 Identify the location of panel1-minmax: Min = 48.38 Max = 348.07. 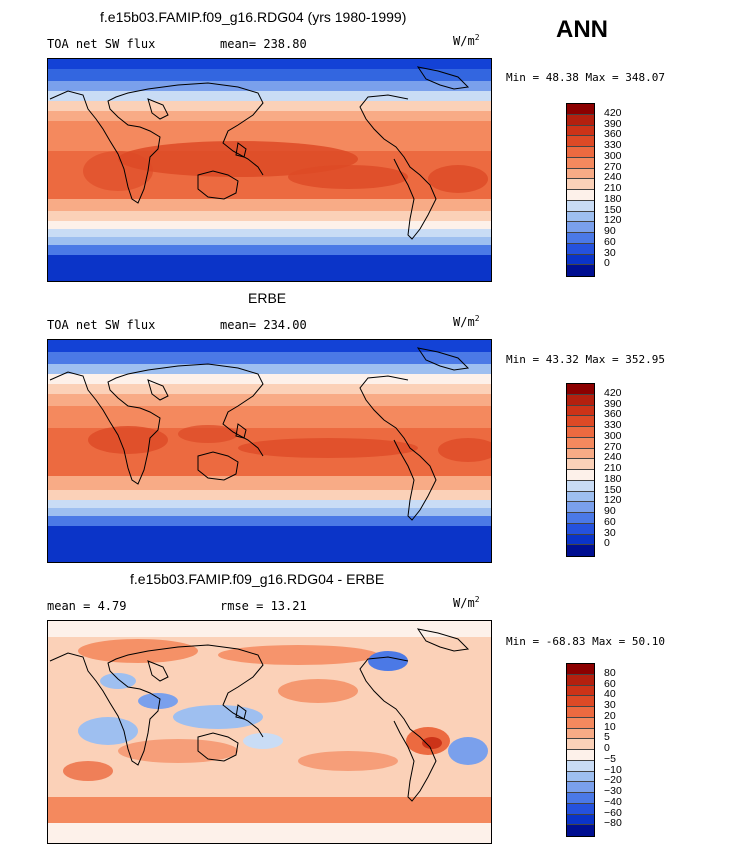
(585, 77).